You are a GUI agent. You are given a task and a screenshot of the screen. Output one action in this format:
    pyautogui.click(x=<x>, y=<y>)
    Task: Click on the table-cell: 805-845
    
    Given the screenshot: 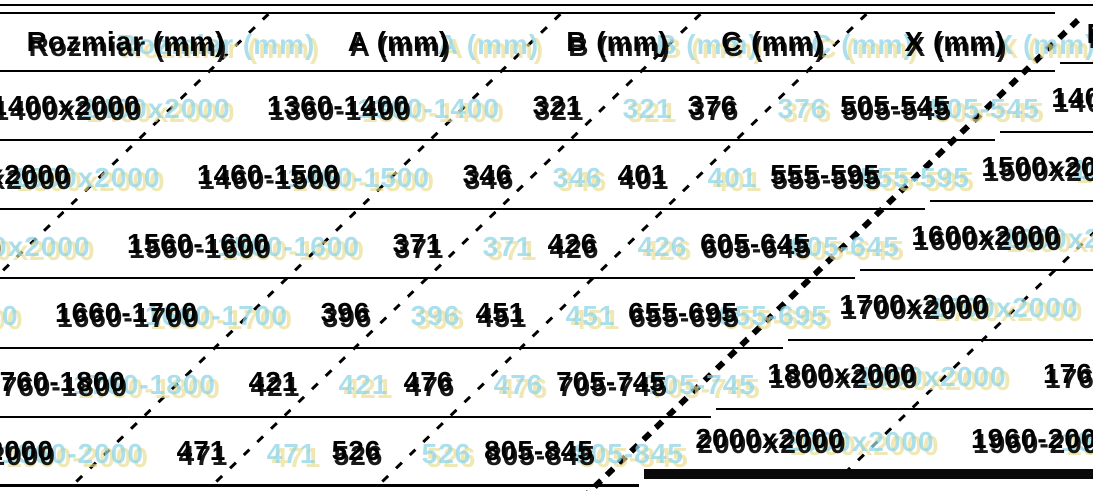 What is the action you would take?
    pyautogui.click(x=539, y=450)
    